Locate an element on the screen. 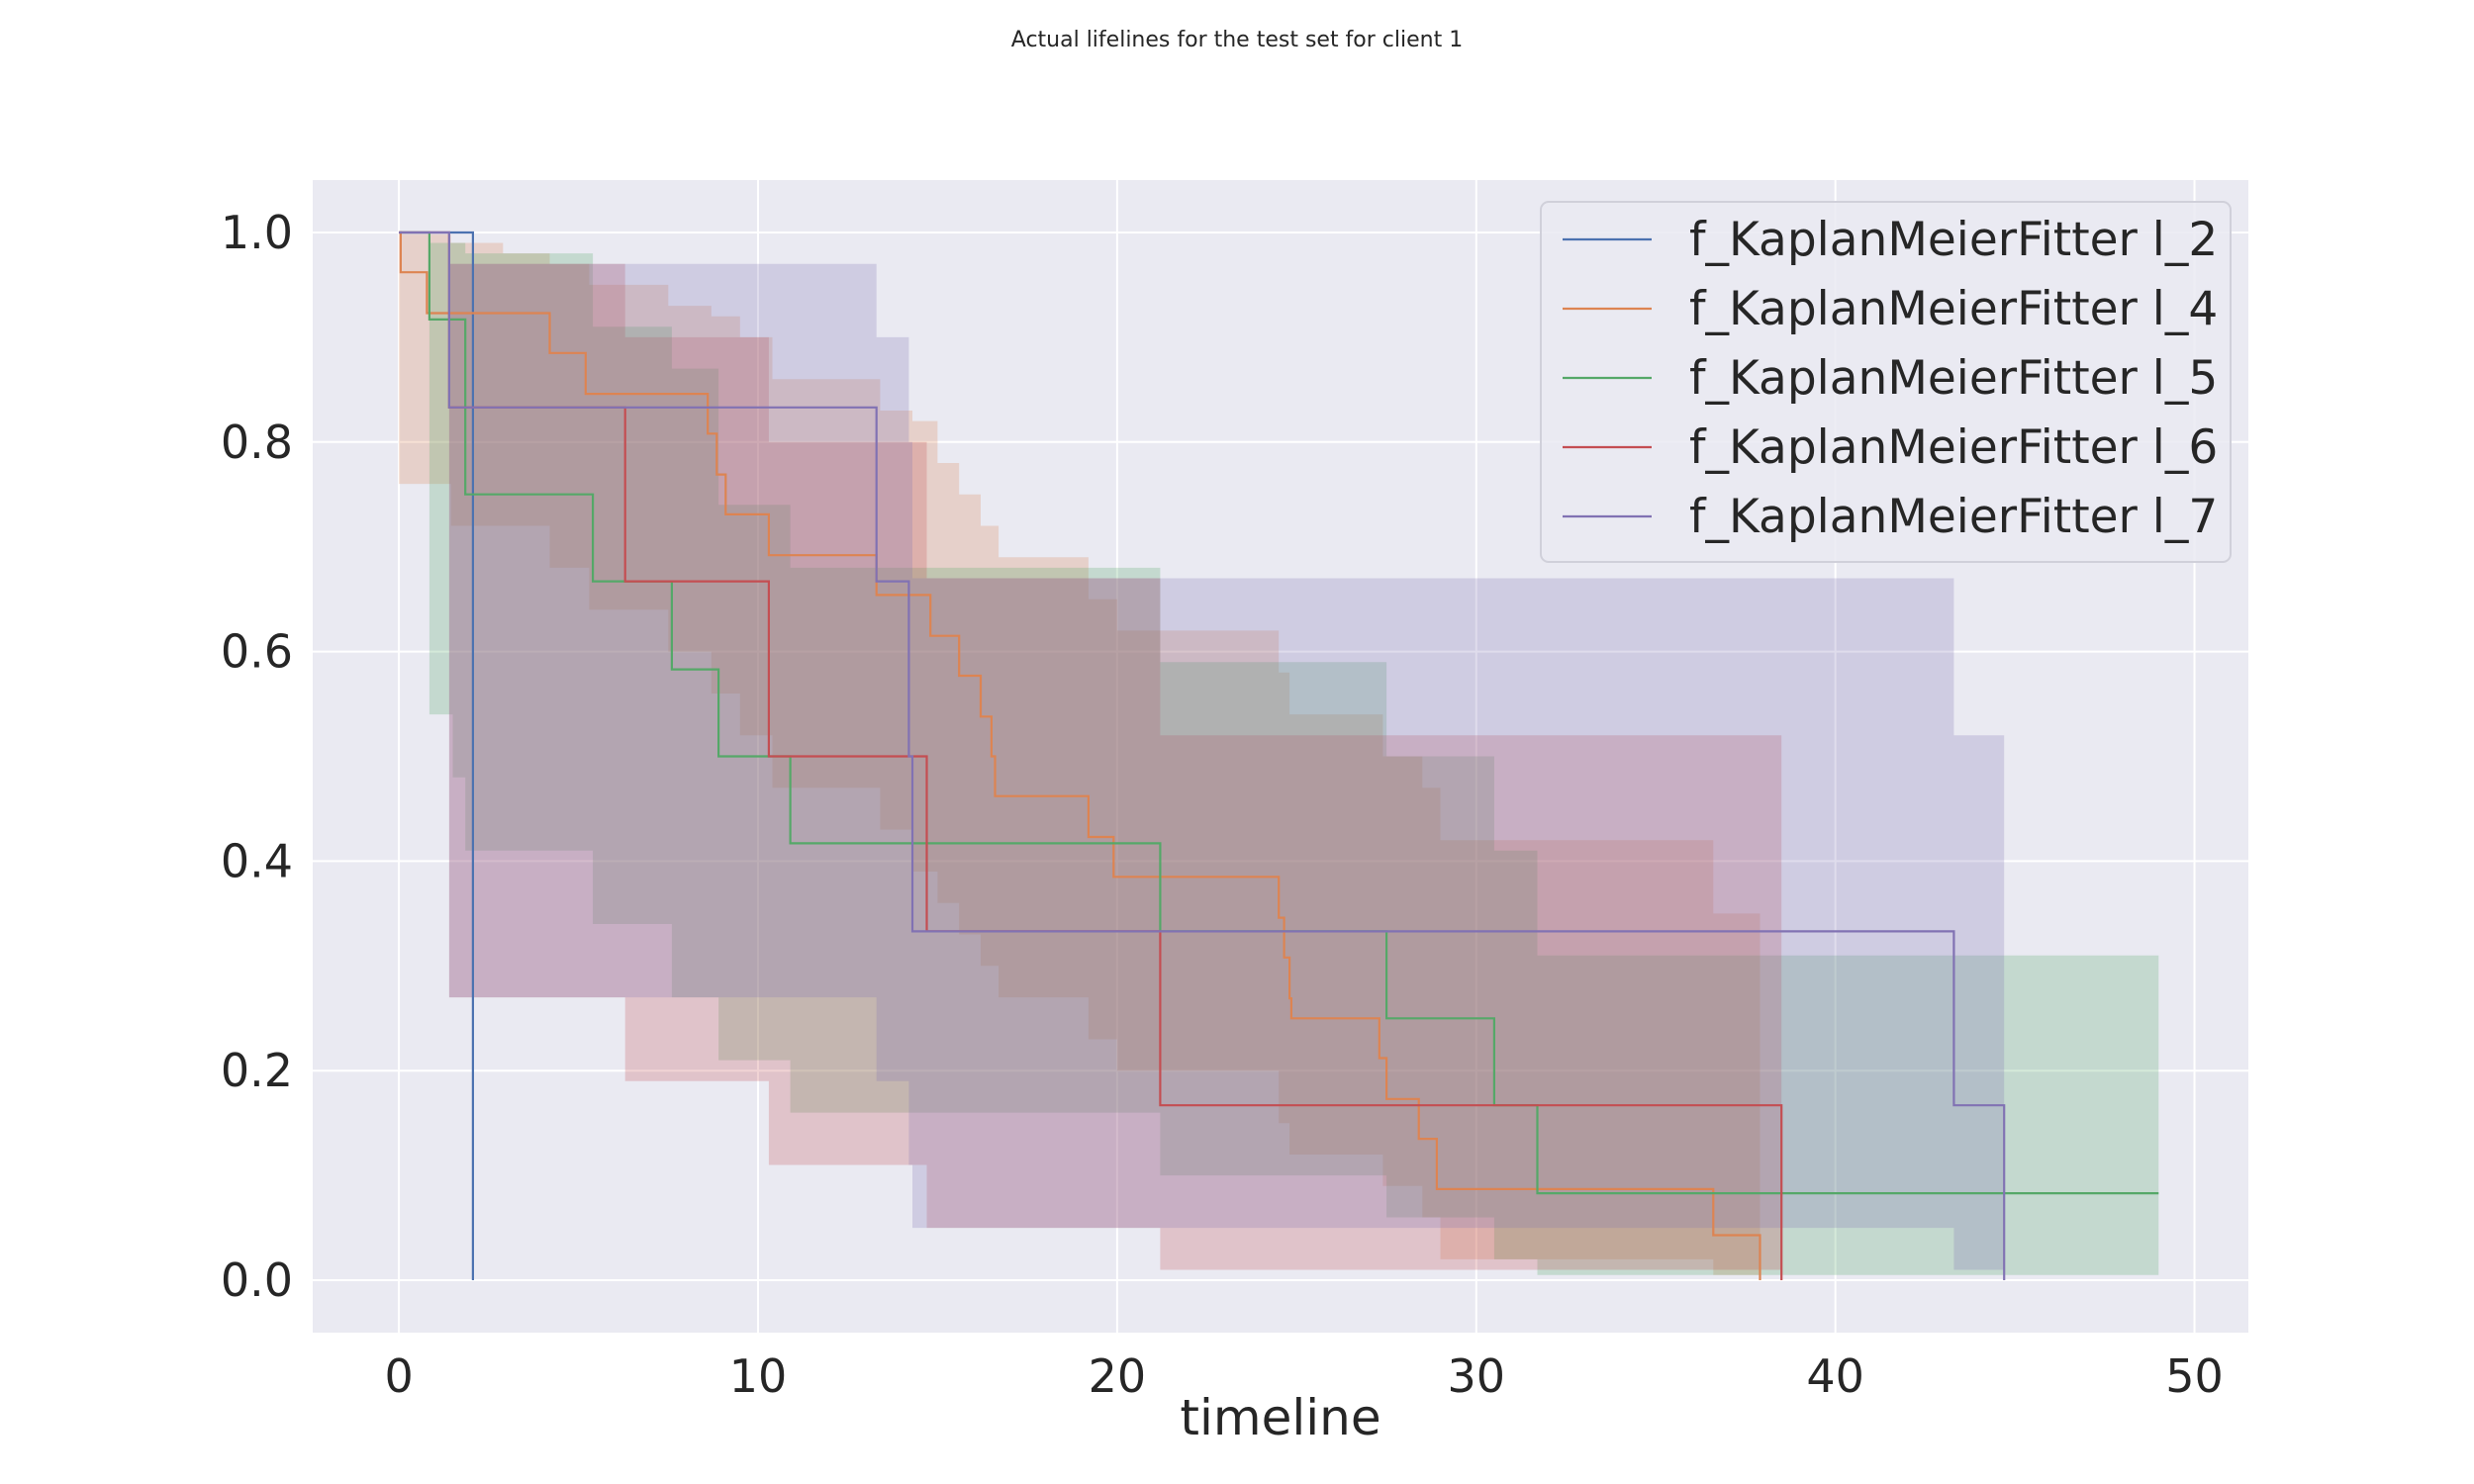 The height and width of the screenshot is (1484, 2474). legend-label-2: f_KaplanMeierFitter l_5 is located at coordinates (1954, 378).